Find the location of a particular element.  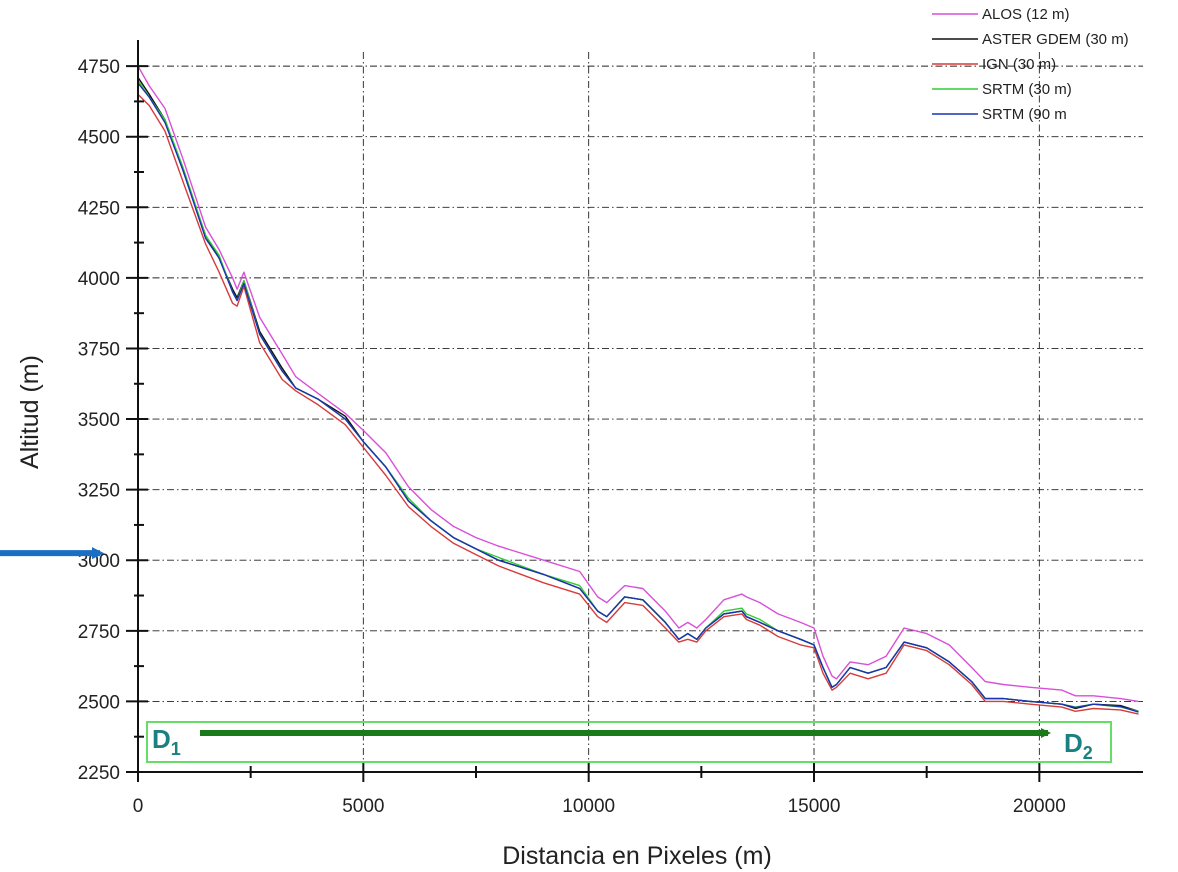

y-tick-label-8: 4250 is located at coordinates (99, 208).